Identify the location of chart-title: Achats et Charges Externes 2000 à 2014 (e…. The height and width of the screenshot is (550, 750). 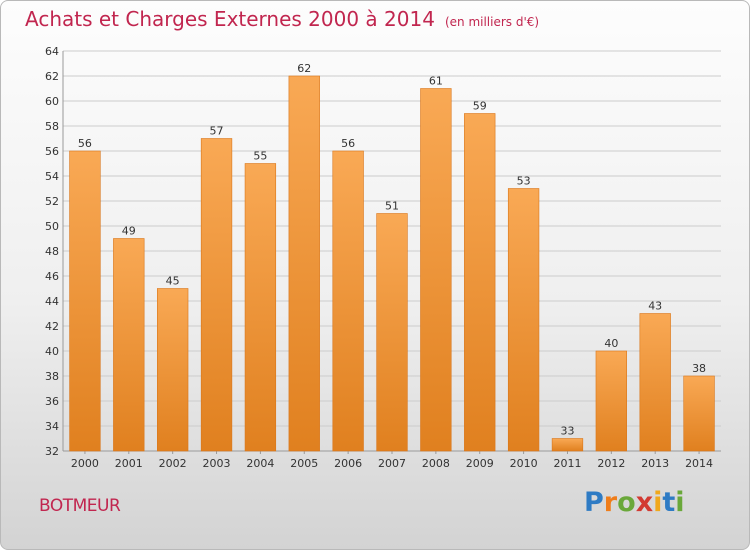
(282, 19).